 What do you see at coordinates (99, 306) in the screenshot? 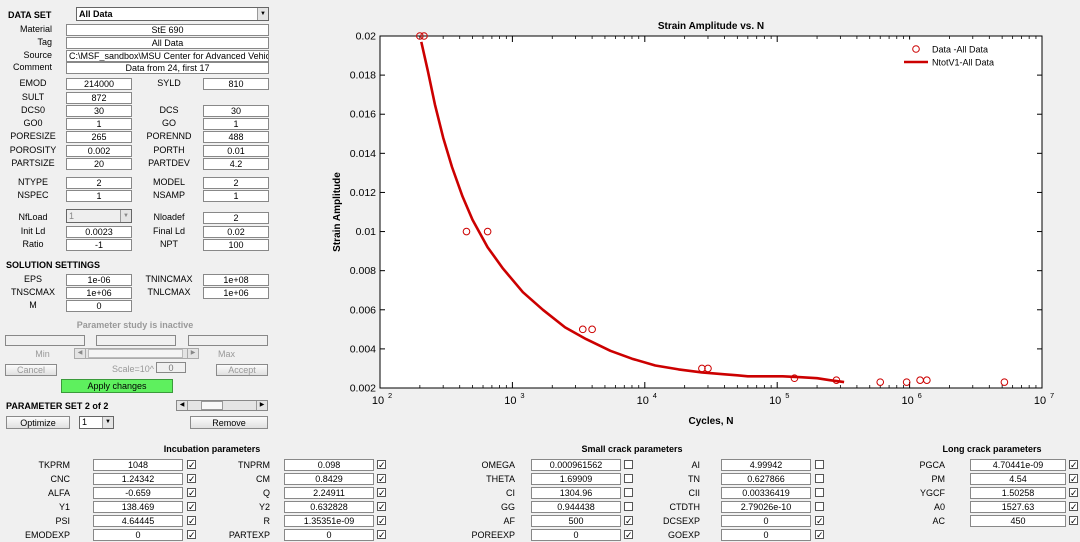
I see `m-field: 0` at bounding box center [99, 306].